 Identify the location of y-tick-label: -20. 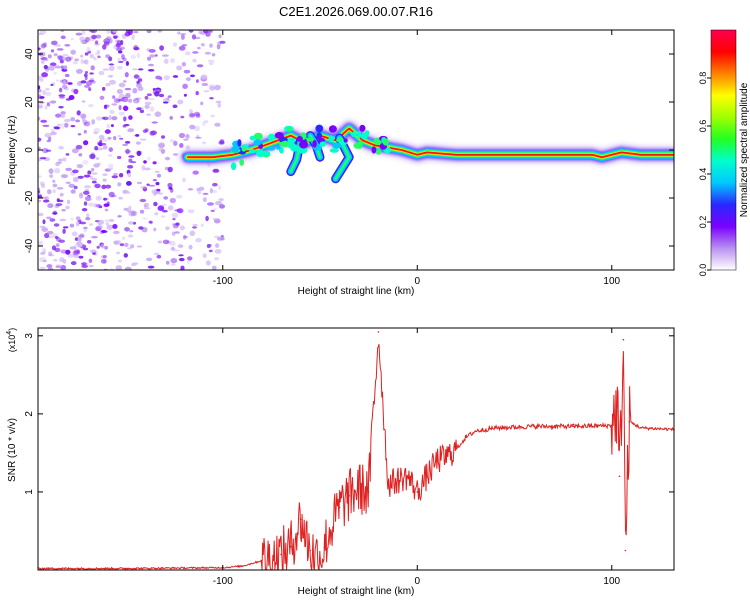
(29, 197).